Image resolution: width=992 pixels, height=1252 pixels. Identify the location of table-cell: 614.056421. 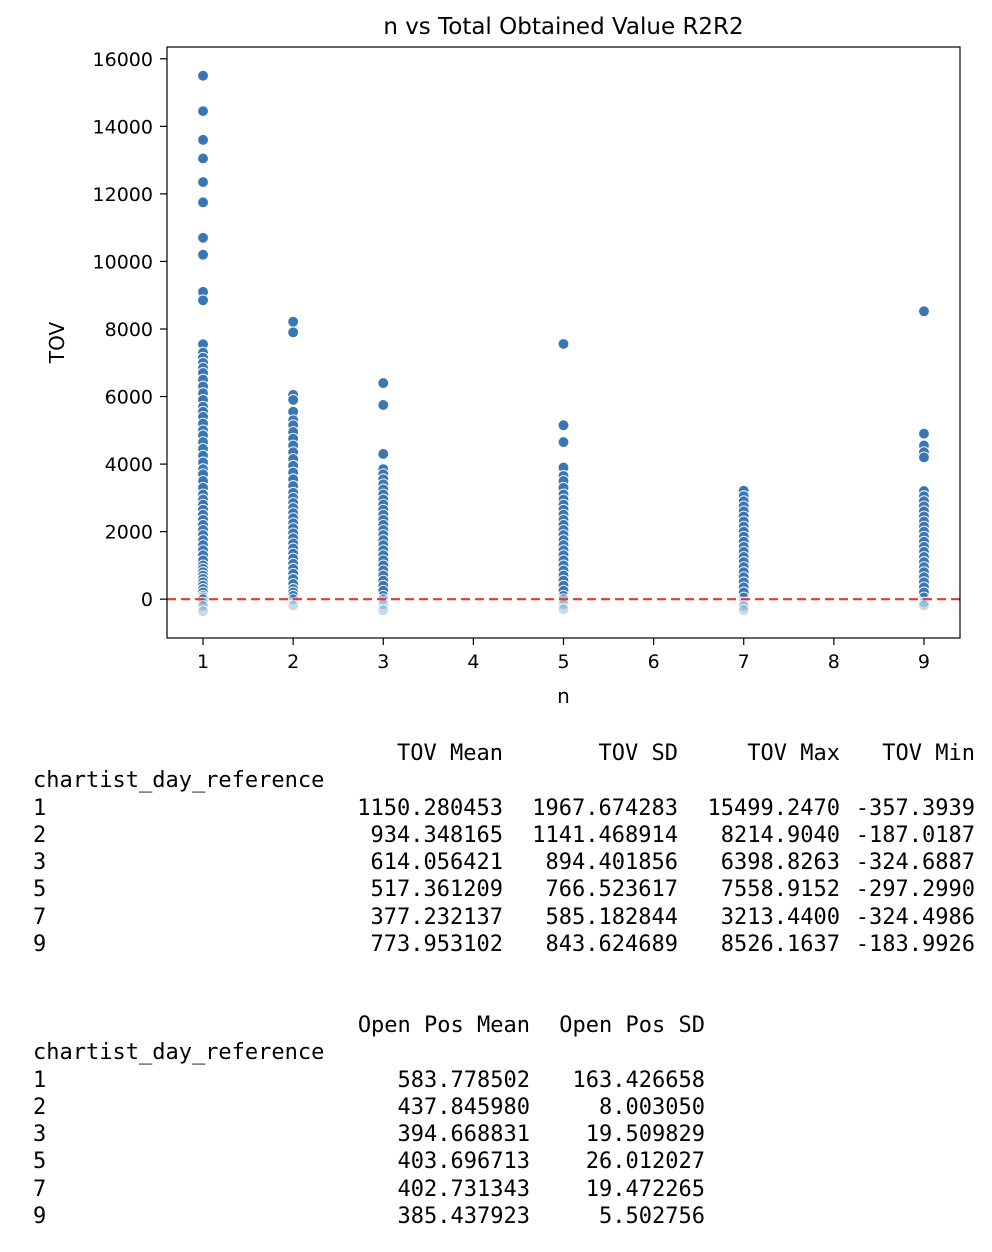
(436, 863).